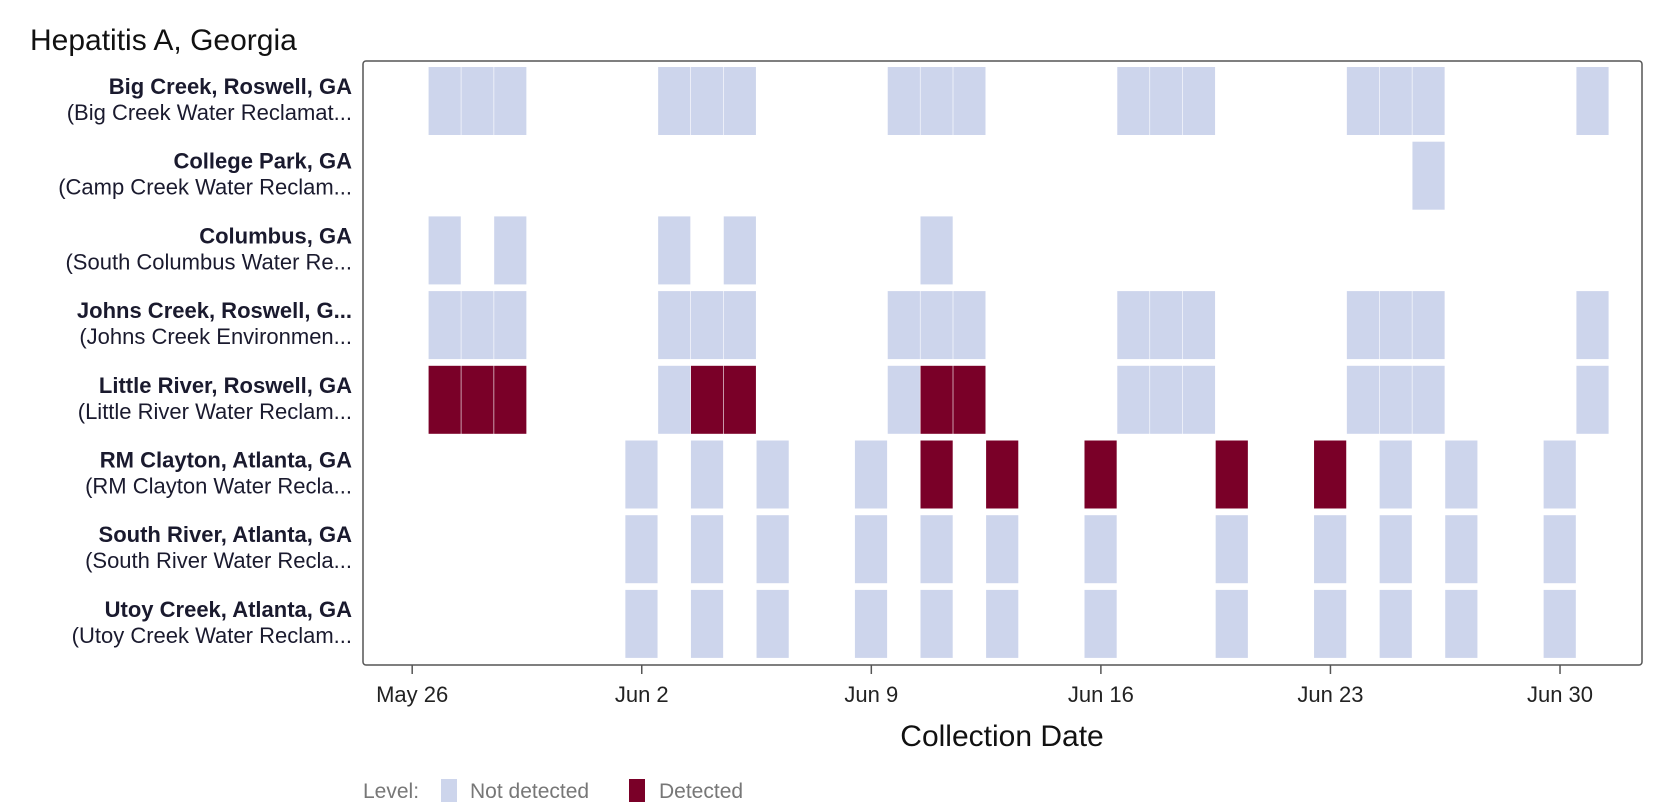 This screenshot has width=1668, height=810. What do you see at coordinates (228, 609) in the screenshot?
I see `row-label-site: Utoy Creek, Atlanta, GA` at bounding box center [228, 609].